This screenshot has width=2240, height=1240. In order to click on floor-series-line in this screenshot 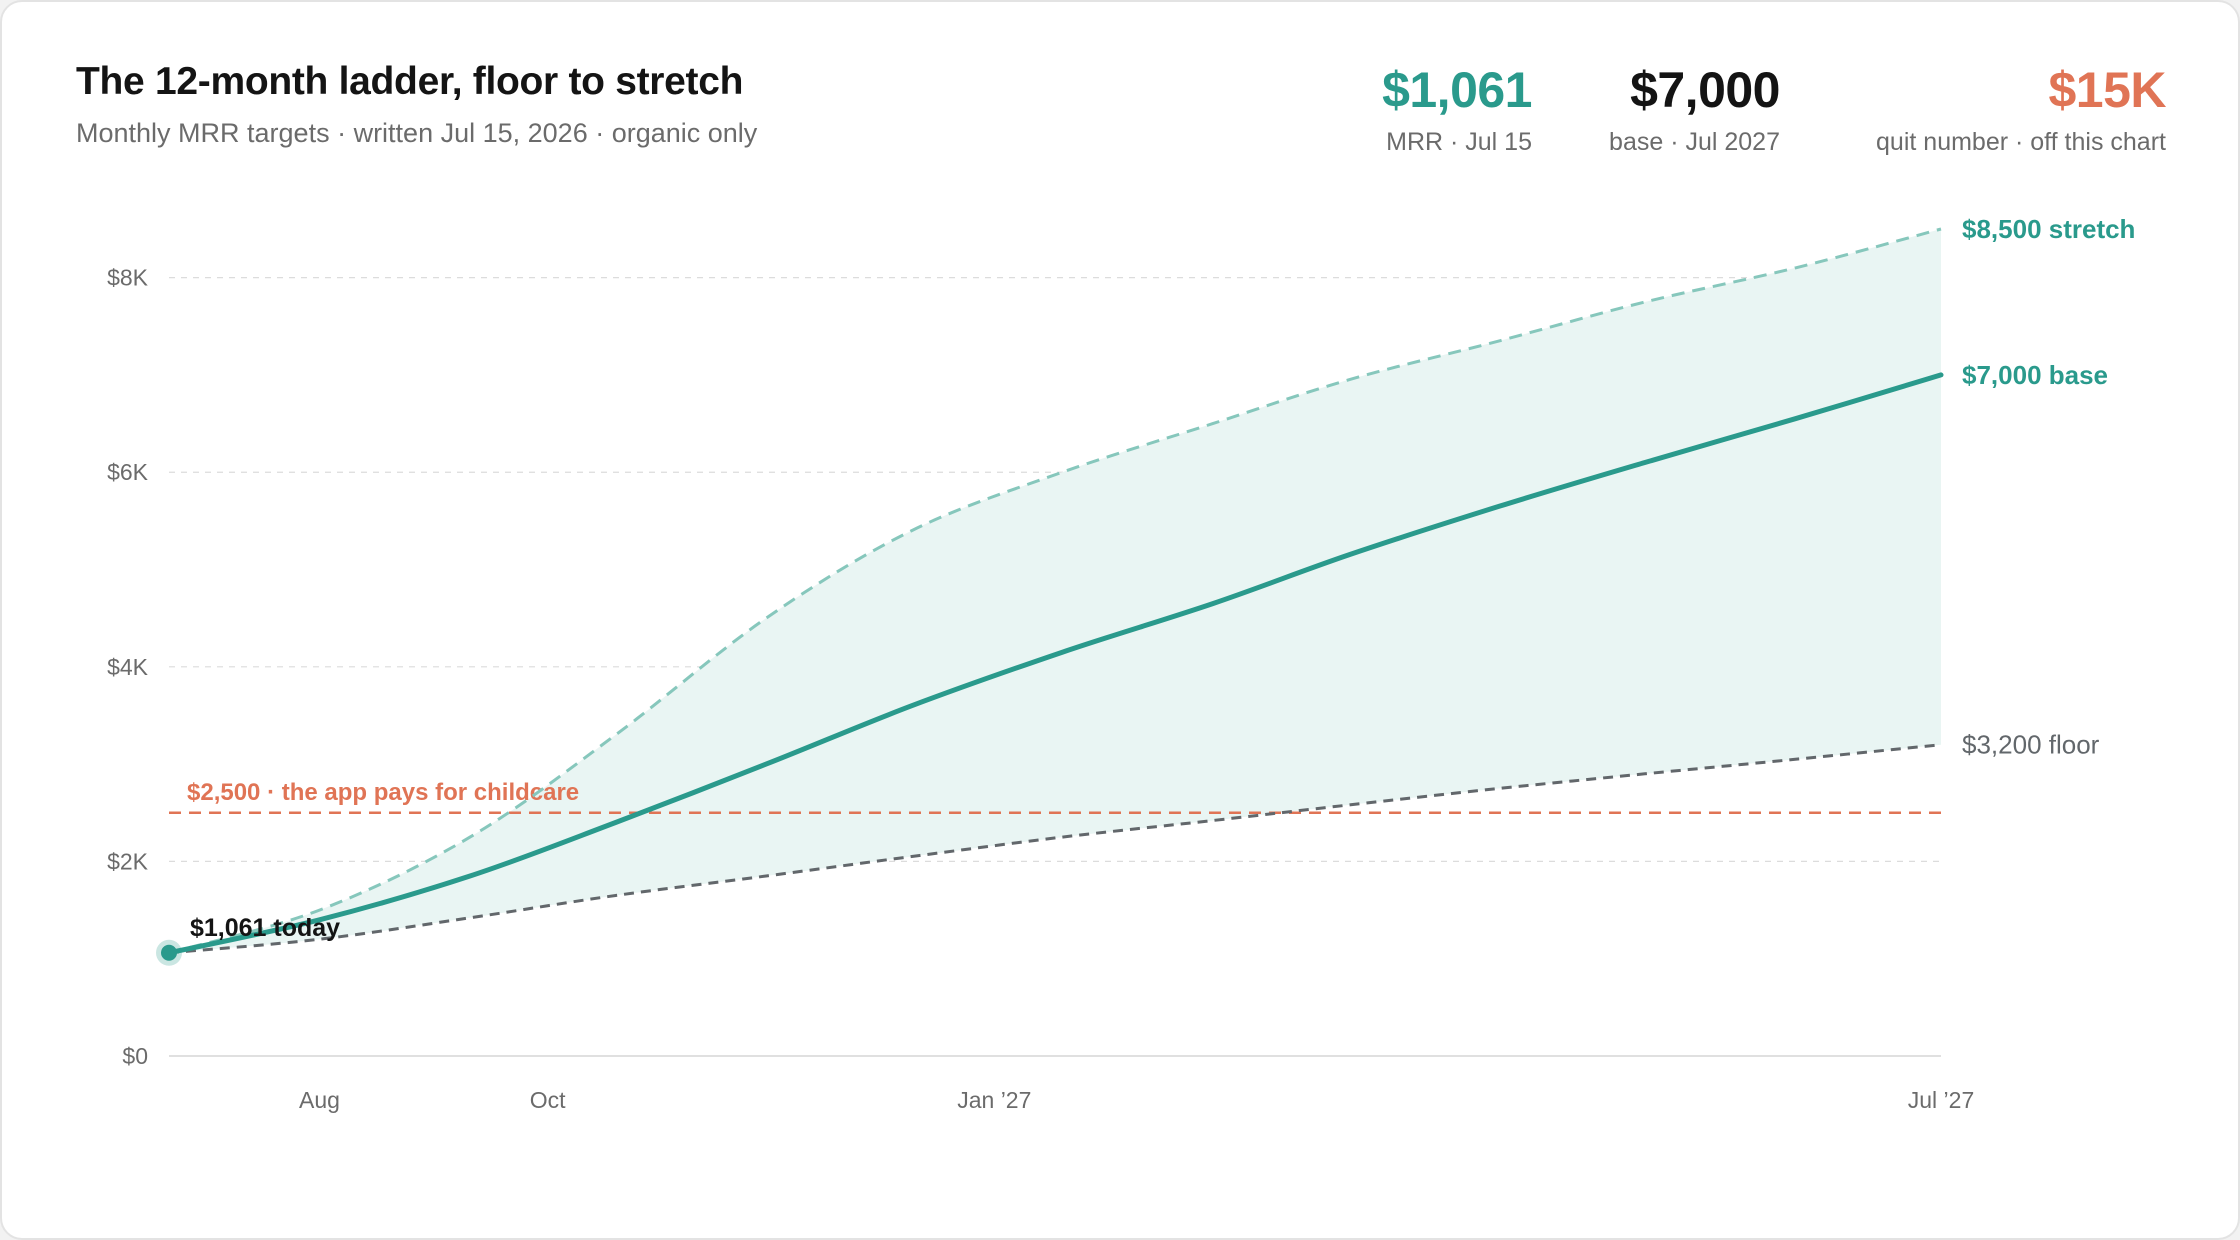, I will do `click(1055, 849)`.